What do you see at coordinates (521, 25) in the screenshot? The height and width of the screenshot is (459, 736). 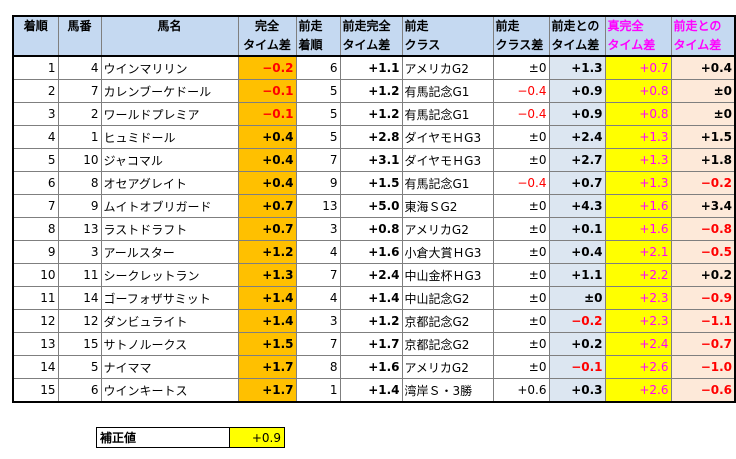 I see `header-class-diff: 前走` at bounding box center [521, 25].